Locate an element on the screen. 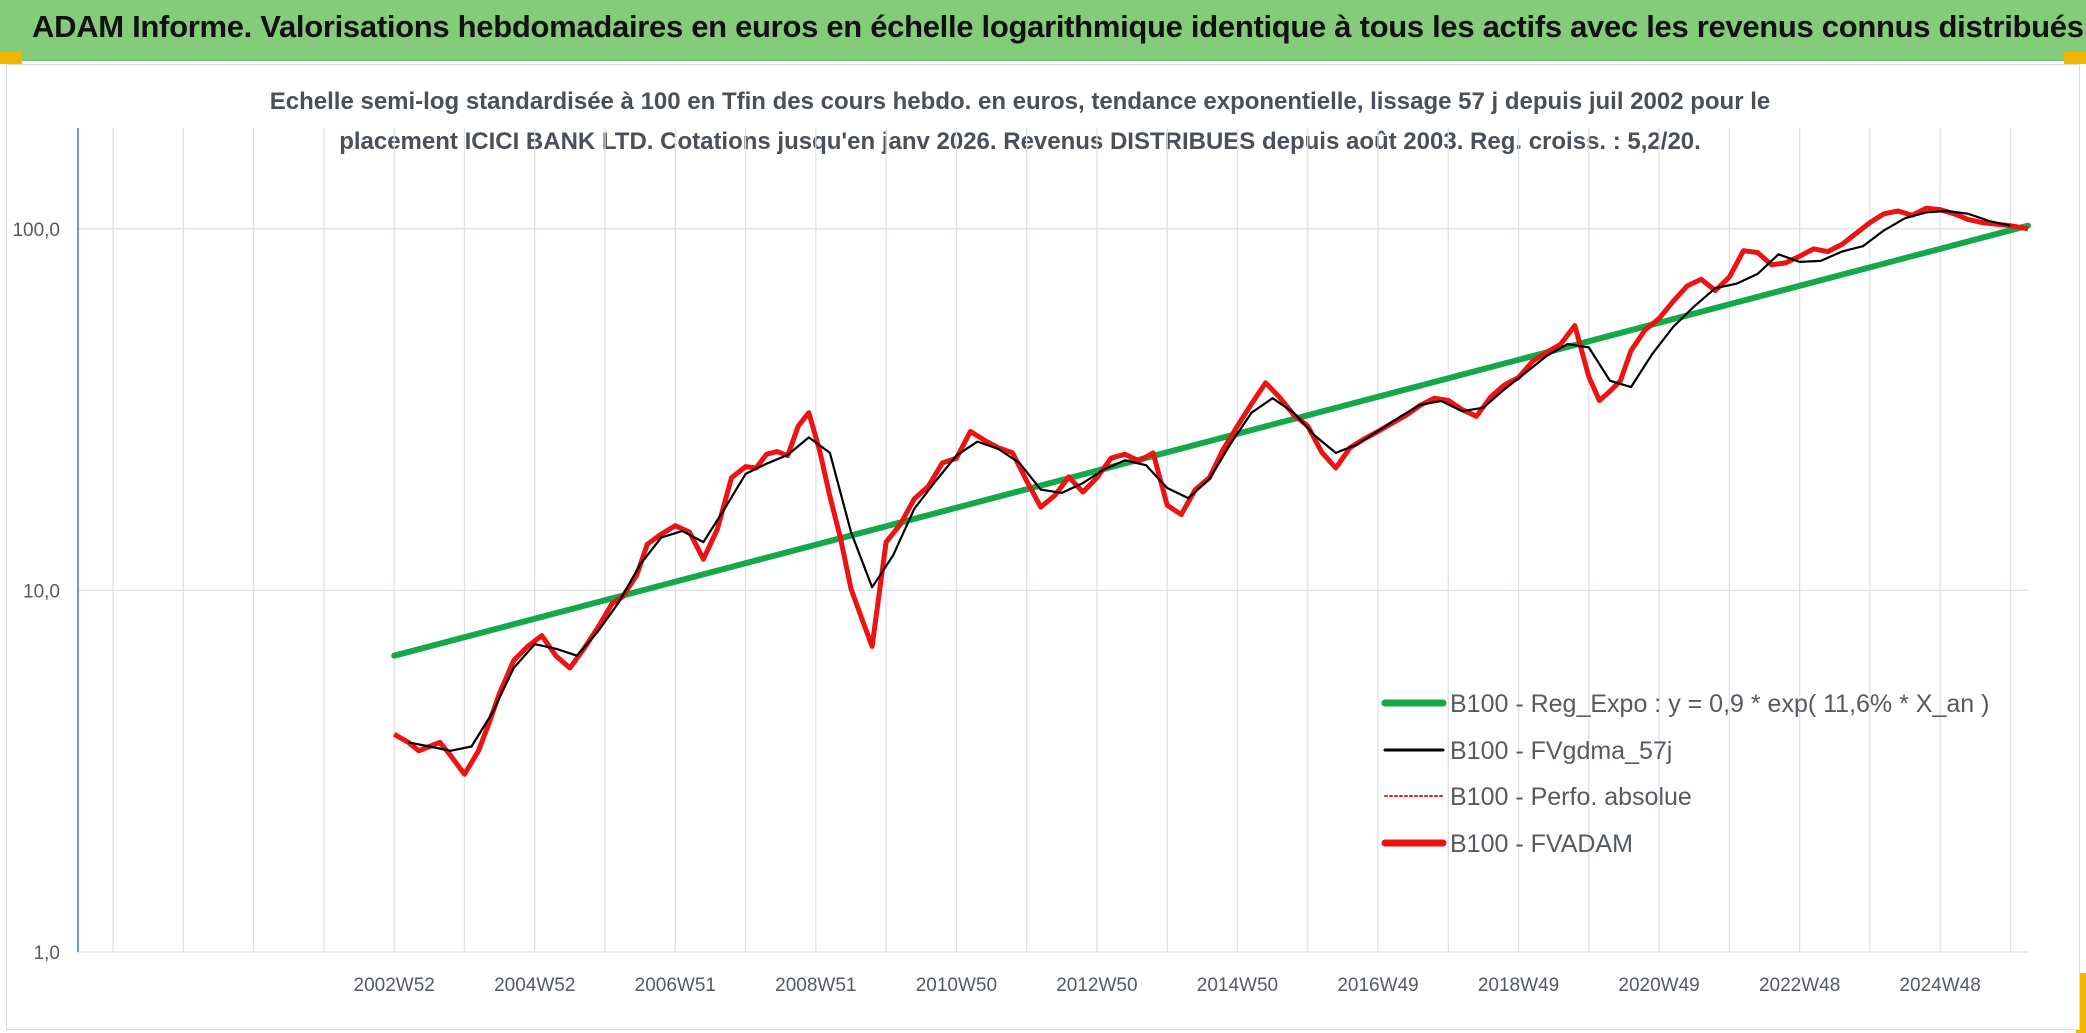 The height and width of the screenshot is (1033, 2086). x-tick-label: 2008W51 is located at coordinates (815, 985).